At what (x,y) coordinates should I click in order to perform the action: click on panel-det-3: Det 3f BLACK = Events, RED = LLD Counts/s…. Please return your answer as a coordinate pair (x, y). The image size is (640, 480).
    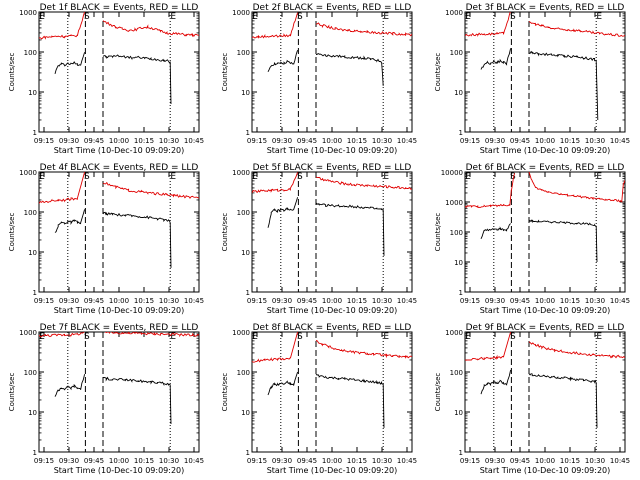
    Looking at the image, I should click on (532, 79).